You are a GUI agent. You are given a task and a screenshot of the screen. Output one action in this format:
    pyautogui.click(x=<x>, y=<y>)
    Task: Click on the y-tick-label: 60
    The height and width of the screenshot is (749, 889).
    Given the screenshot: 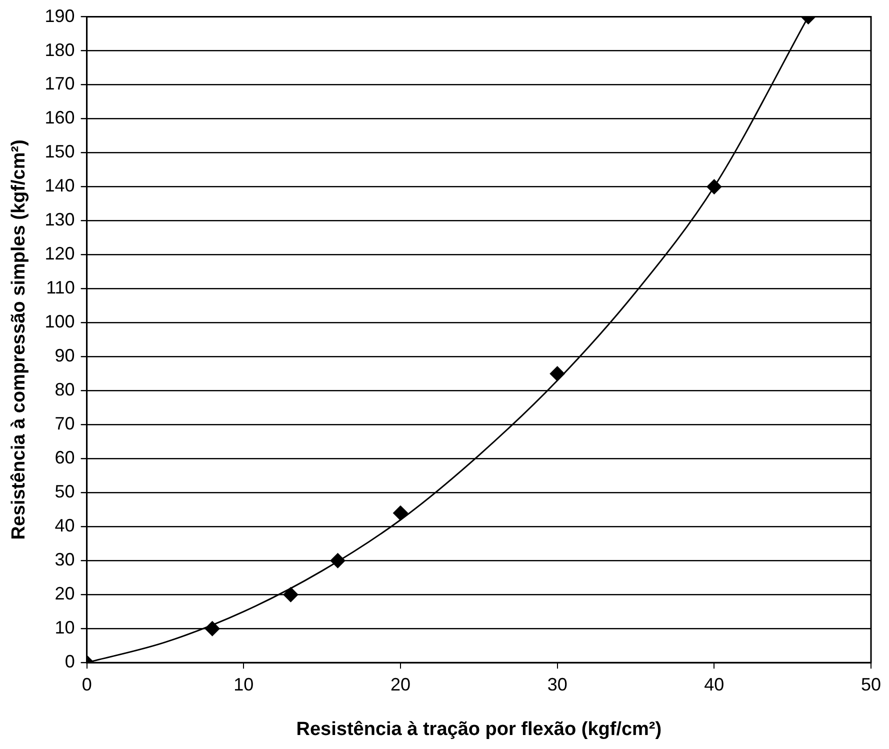 What is the action you would take?
    pyautogui.click(x=64, y=458)
    